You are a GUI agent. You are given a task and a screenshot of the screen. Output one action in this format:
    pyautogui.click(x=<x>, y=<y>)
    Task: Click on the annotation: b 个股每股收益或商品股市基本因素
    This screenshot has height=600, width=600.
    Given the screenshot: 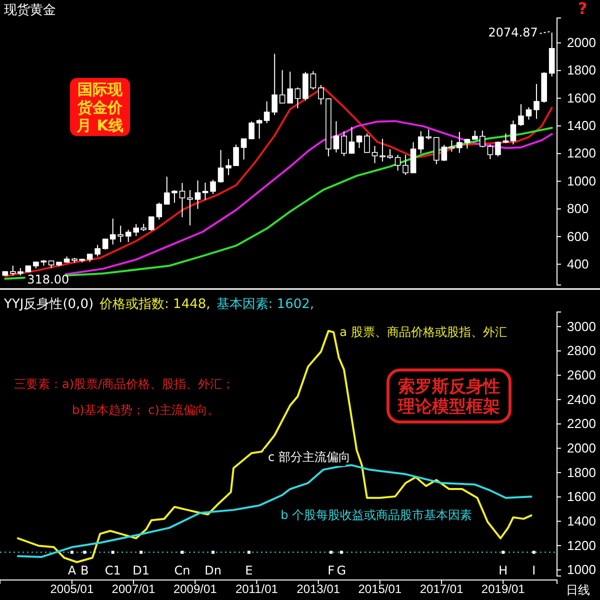 What is the action you would take?
    pyautogui.click(x=376, y=515)
    